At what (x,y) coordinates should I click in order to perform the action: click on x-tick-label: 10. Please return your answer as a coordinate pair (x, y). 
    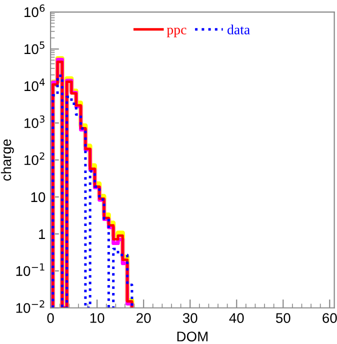
    Looking at the image, I should click on (97, 318).